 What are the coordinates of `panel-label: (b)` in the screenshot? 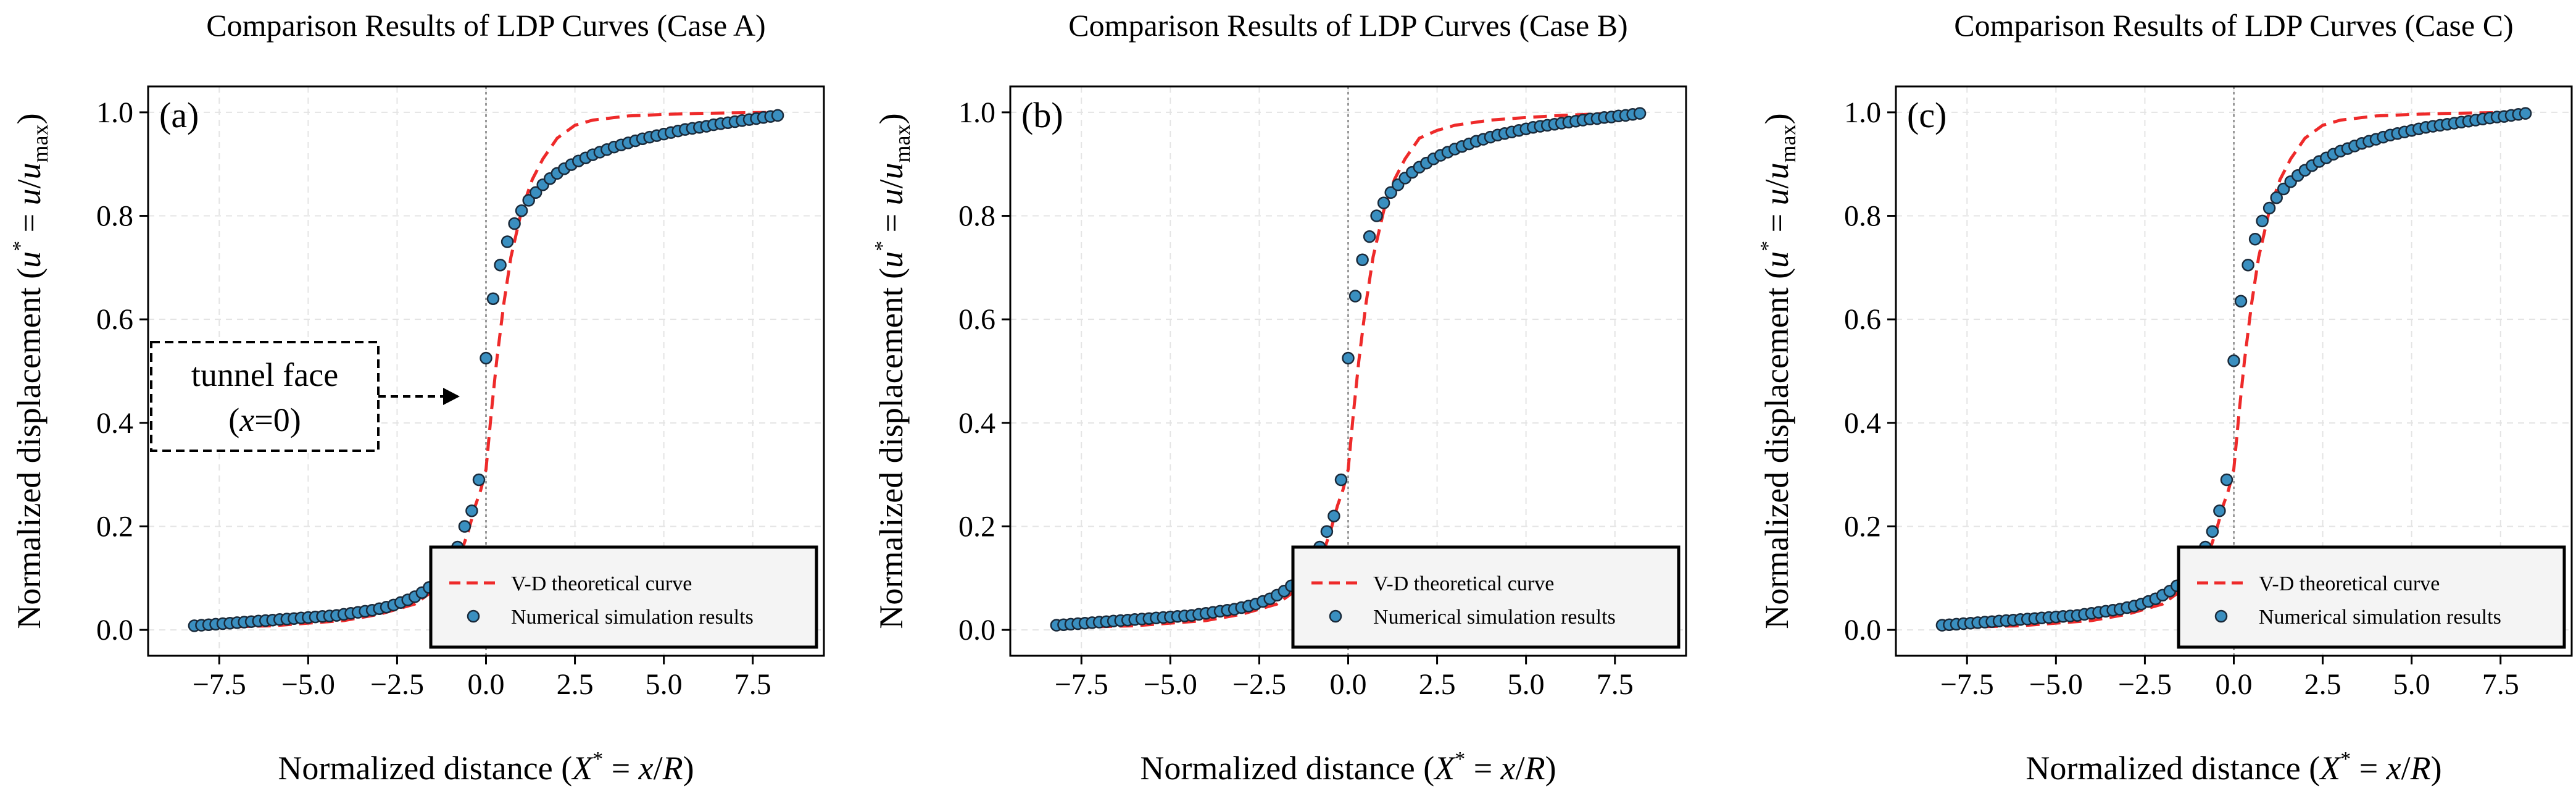 It's located at (1042, 115).